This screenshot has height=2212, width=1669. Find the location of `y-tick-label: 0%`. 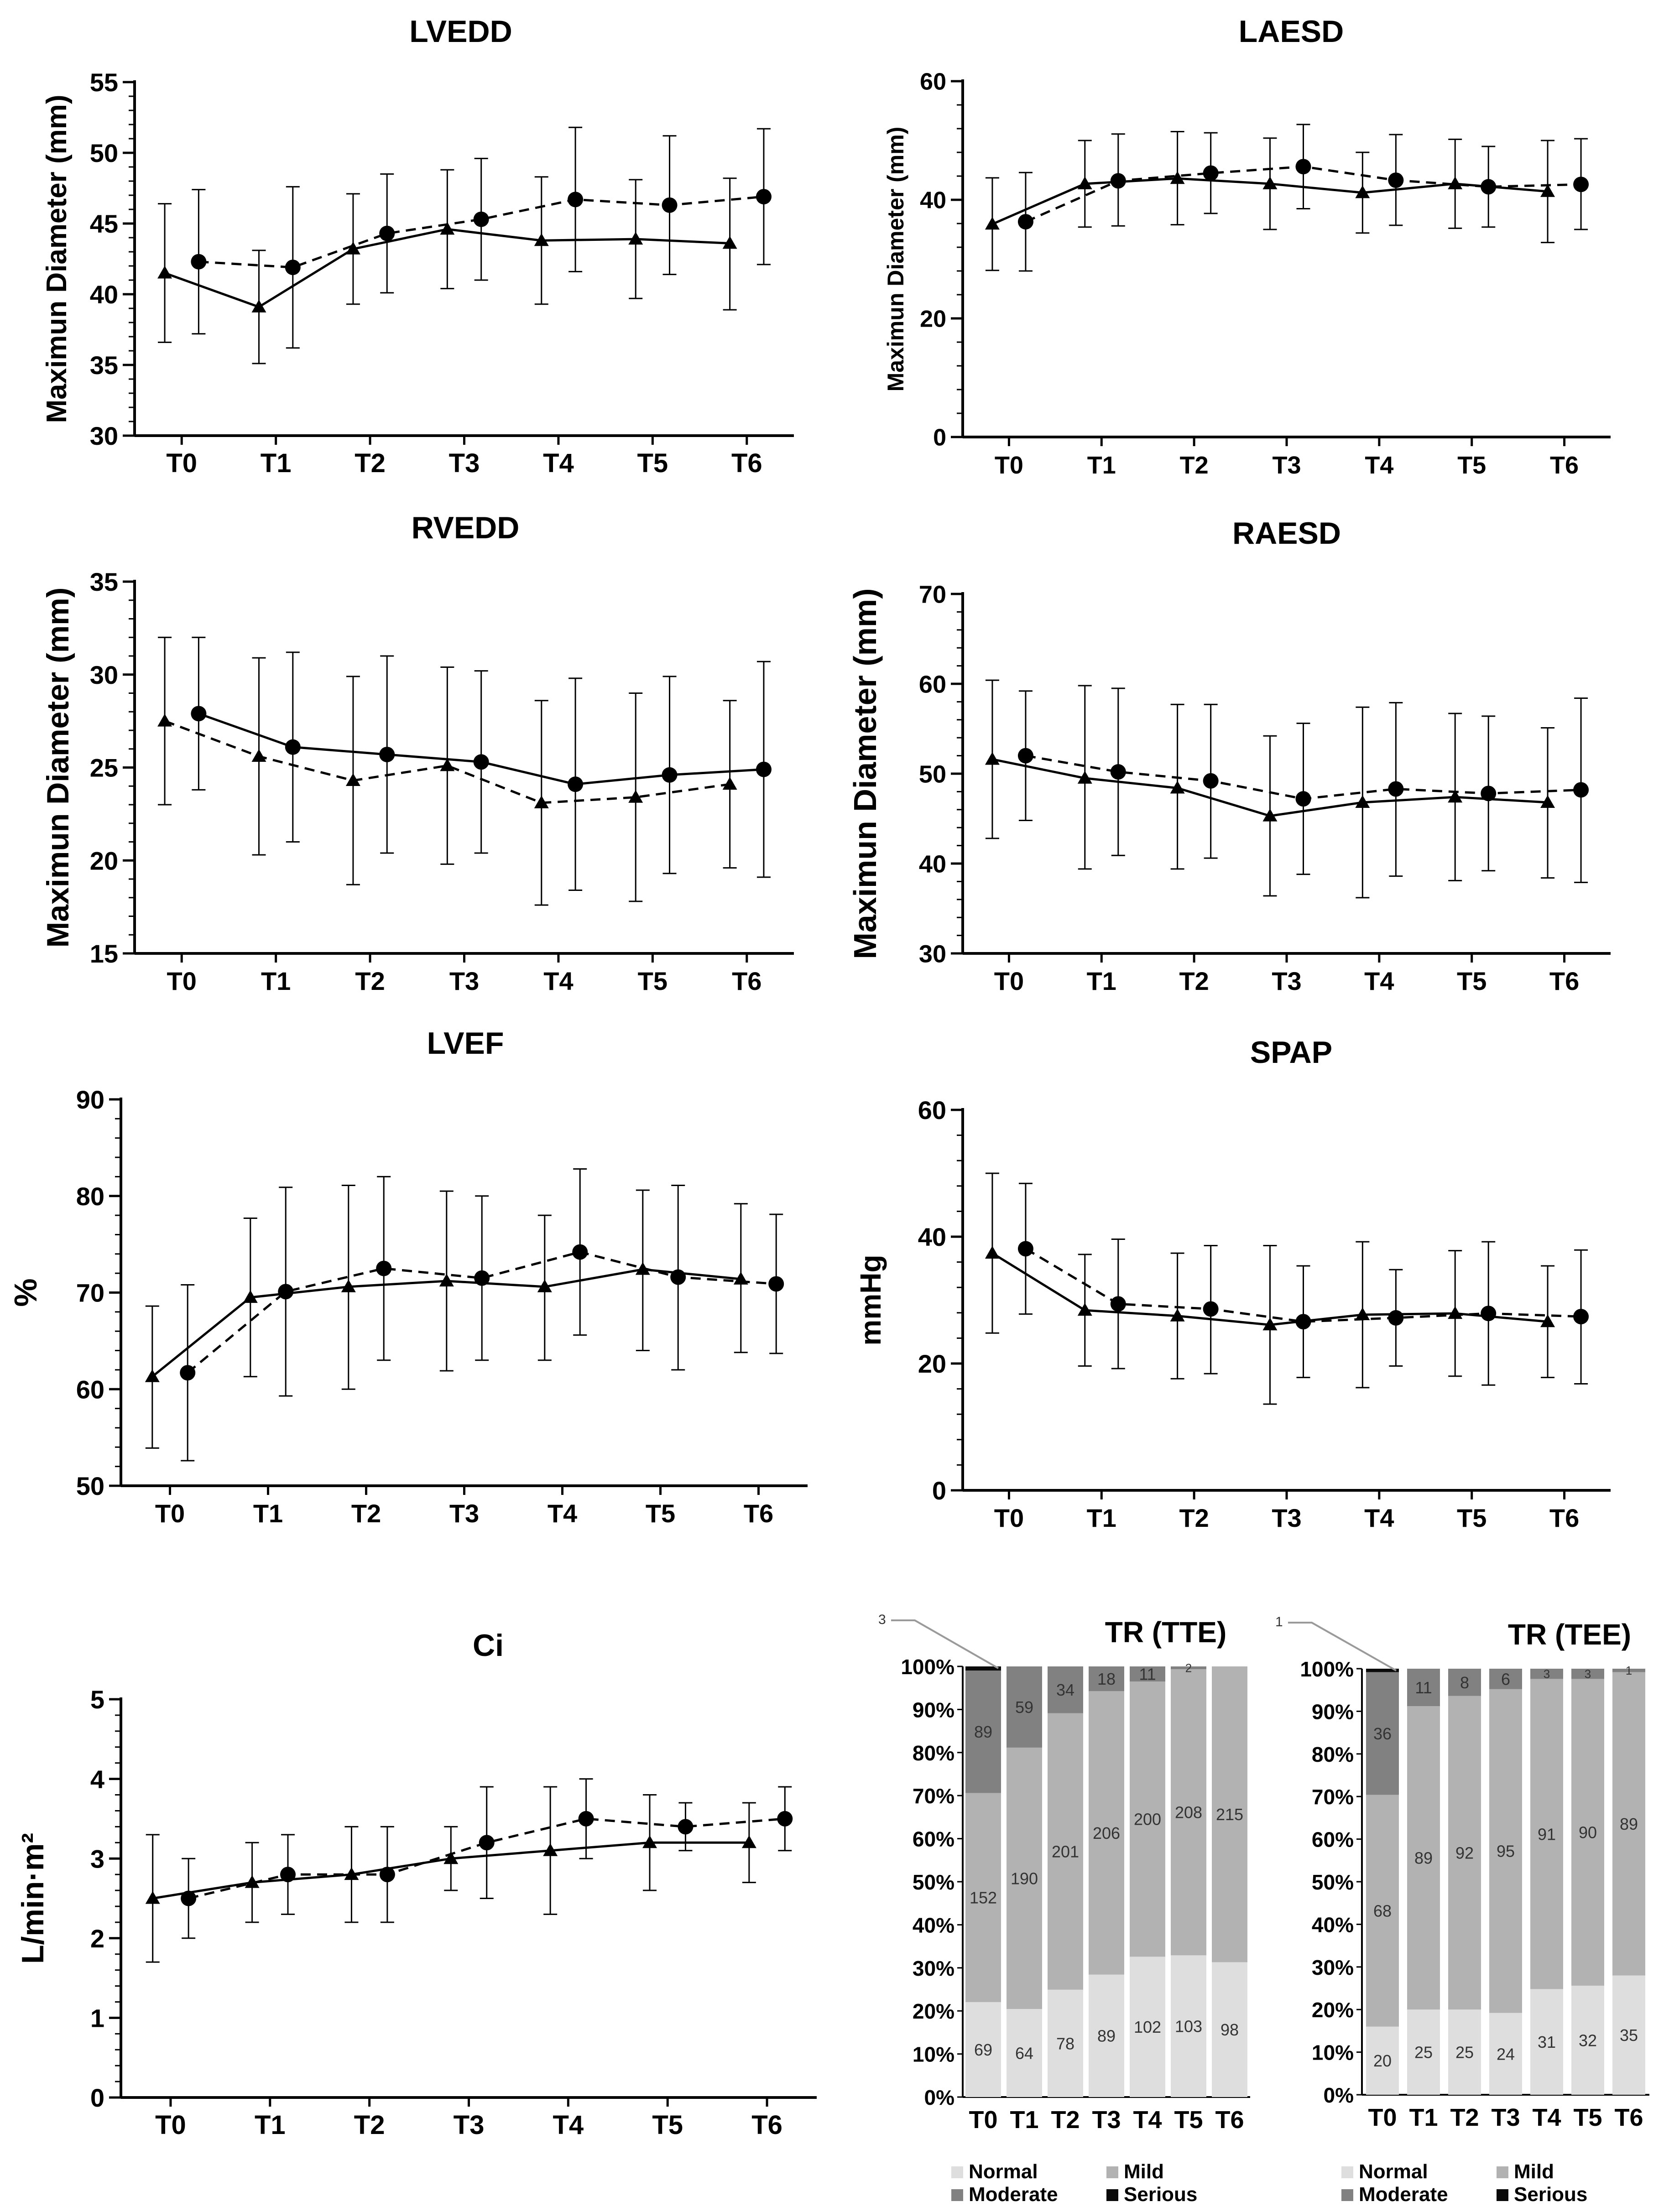

y-tick-label: 0% is located at coordinates (939, 2097).